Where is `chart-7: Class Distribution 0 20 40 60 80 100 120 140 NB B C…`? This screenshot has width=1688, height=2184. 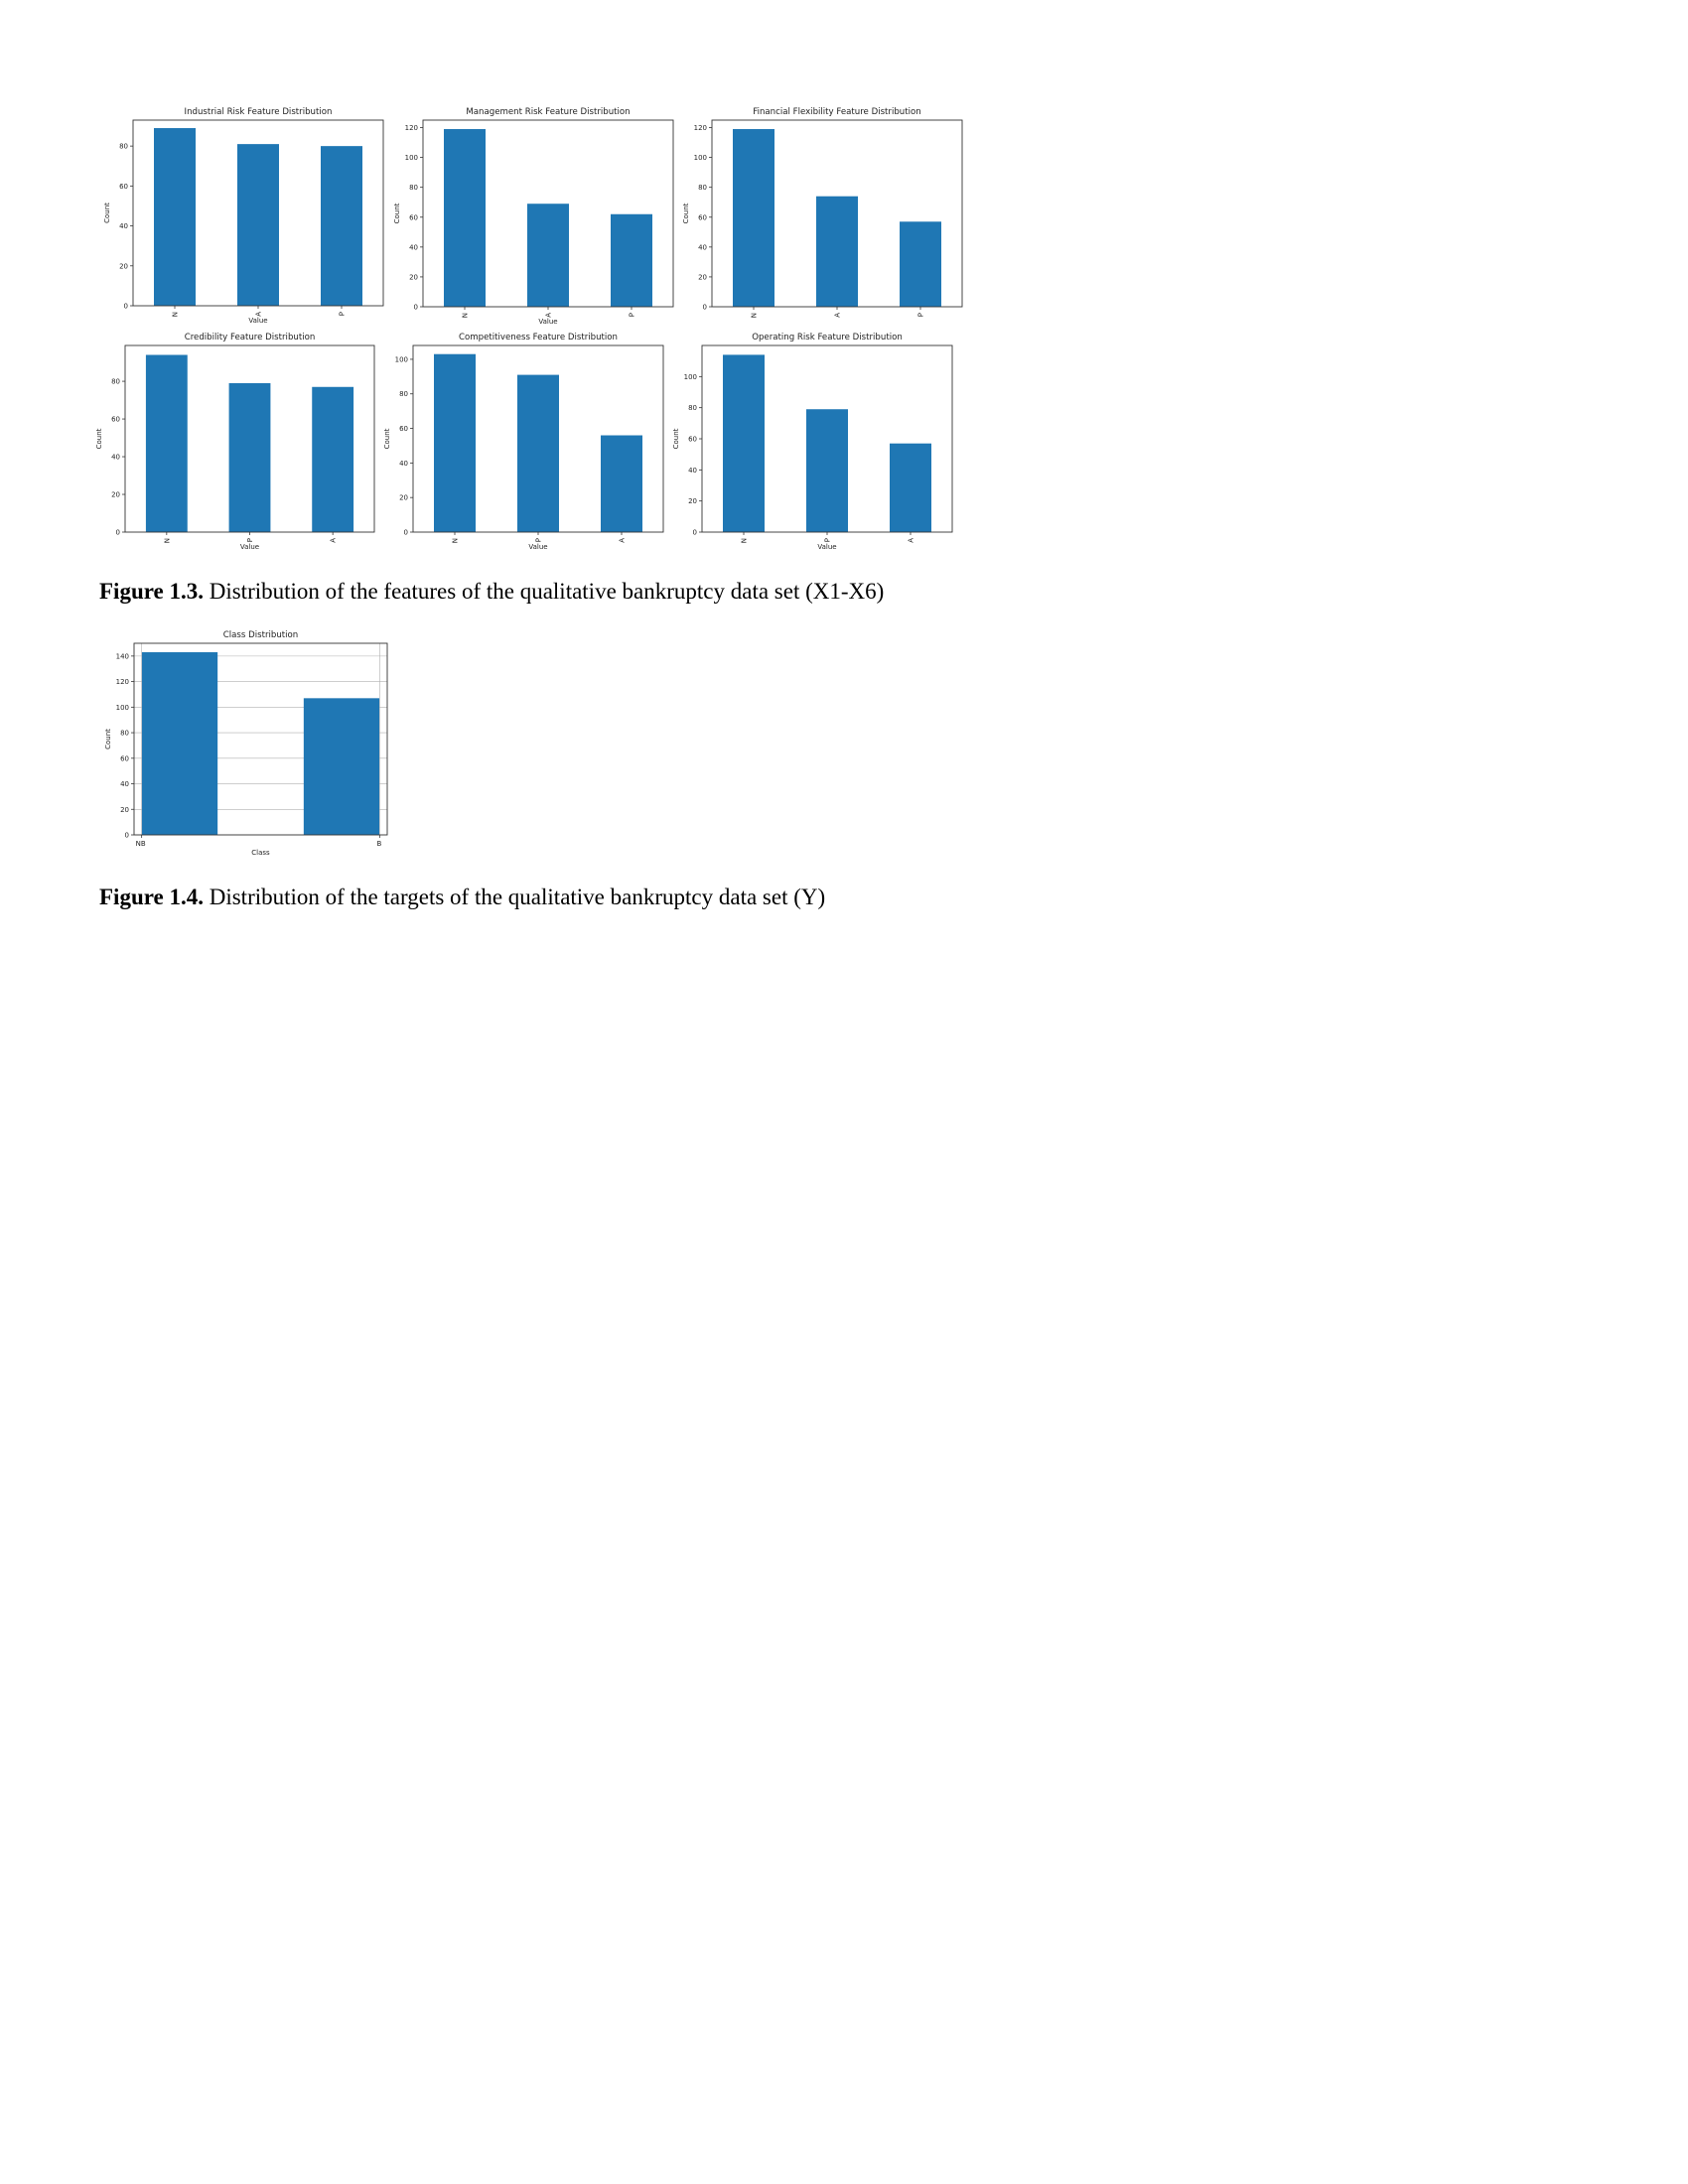 chart-7: Class Distribution 0 20 40 60 80 100 120 140 NB B C… is located at coordinates (246, 743).